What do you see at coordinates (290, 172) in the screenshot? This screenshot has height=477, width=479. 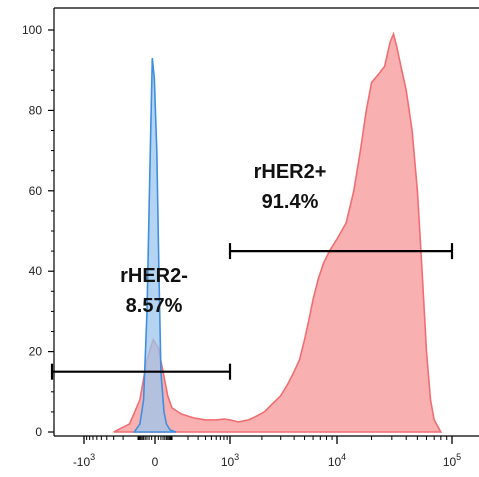 I see `gate-name-label: rHER2+` at bounding box center [290, 172].